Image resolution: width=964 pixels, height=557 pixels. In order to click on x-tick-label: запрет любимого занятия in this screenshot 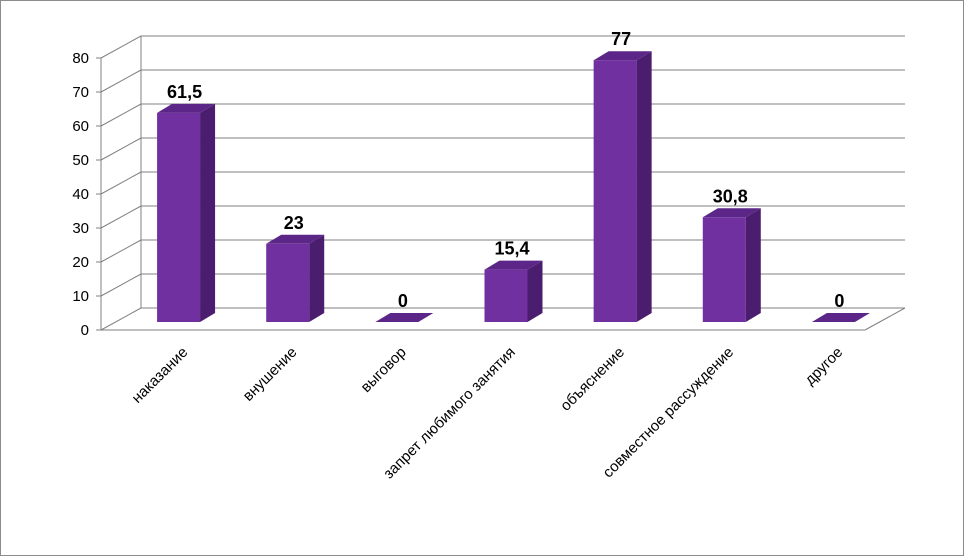, I will do `click(449, 413)`.